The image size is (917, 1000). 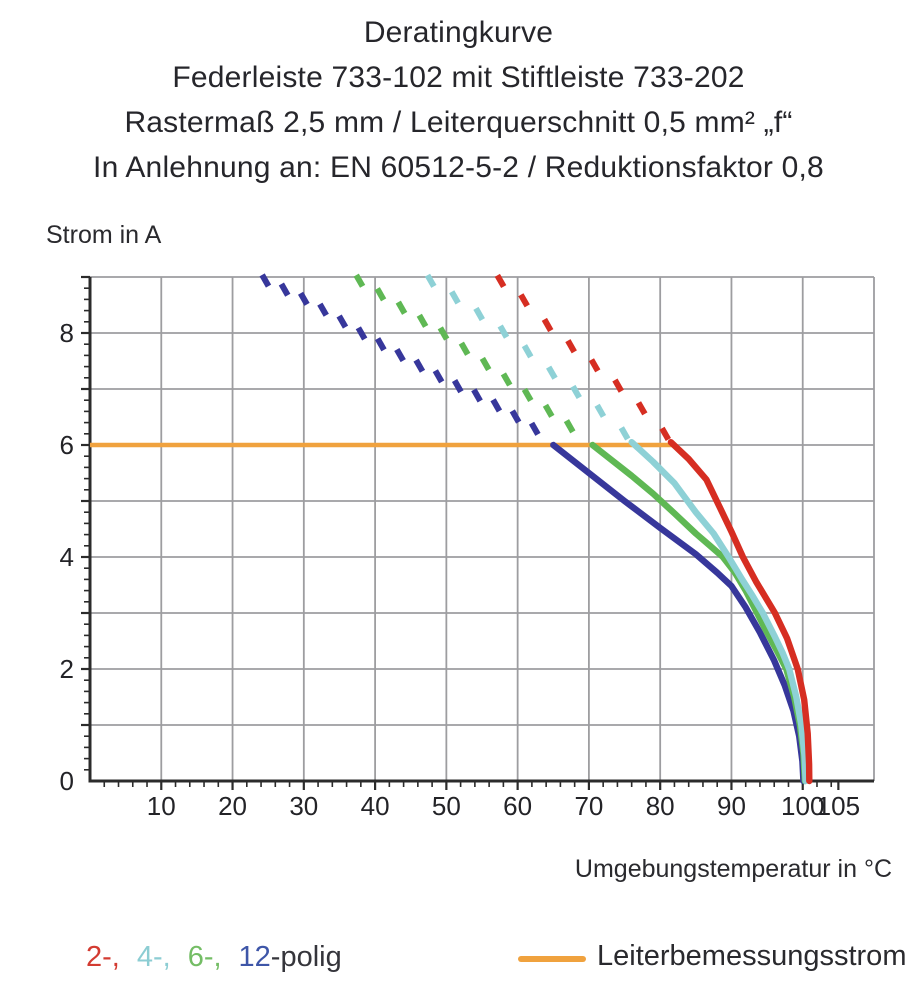 I want to click on x-tick-label: 20, so click(x=232, y=806).